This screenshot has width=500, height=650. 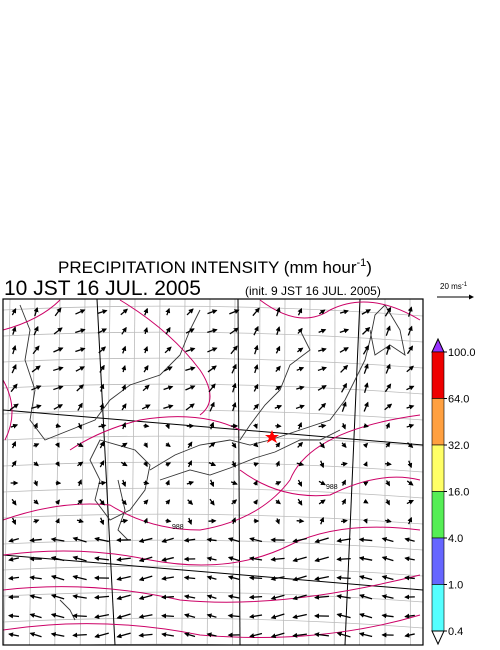 What do you see at coordinates (455, 539) in the screenshot?
I see `colorbar-label: 4.0` at bounding box center [455, 539].